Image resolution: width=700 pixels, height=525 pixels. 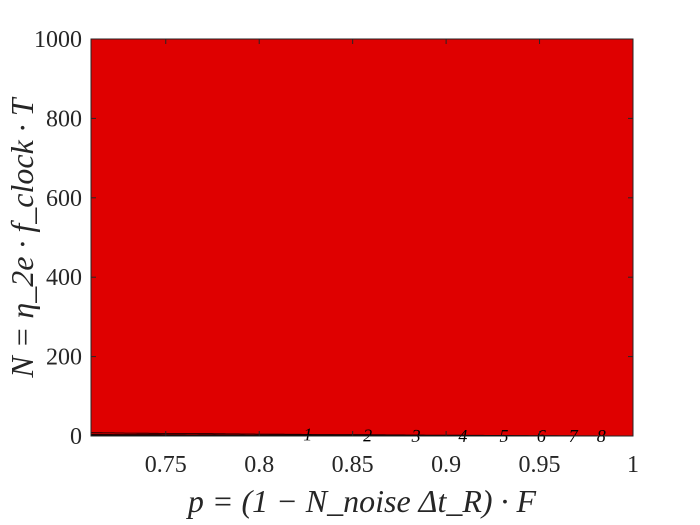 I want to click on y-tick-label: 1000, so click(x=58, y=40).